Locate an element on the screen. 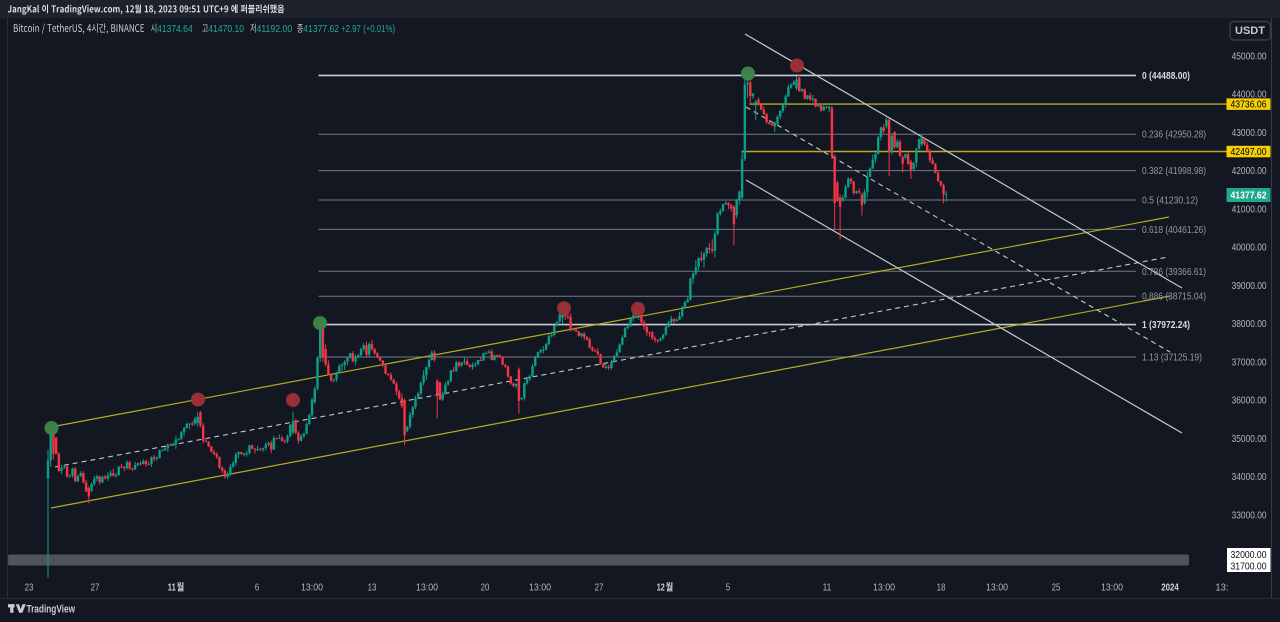 This screenshot has height=622, width=1280. svg-text: 41374.64 is located at coordinates (175, 29).